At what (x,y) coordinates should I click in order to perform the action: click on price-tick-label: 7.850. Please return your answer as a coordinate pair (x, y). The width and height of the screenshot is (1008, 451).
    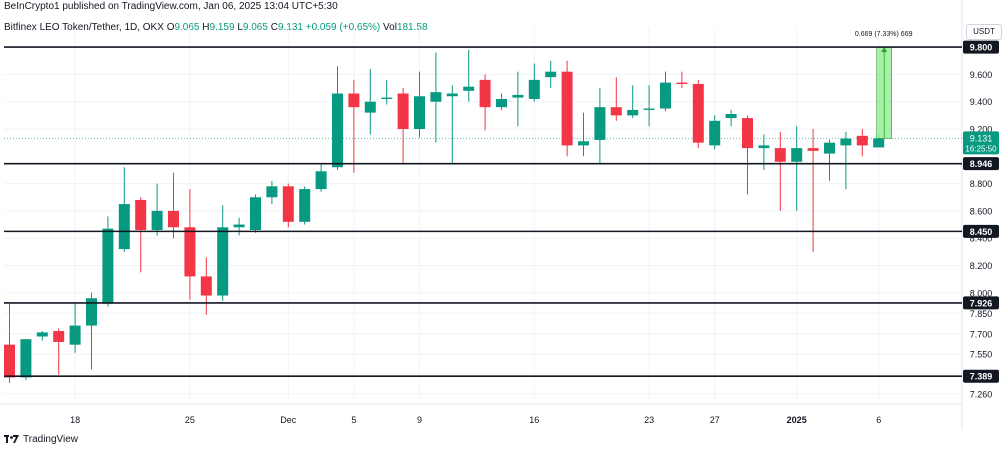
    Looking at the image, I should click on (981, 314).